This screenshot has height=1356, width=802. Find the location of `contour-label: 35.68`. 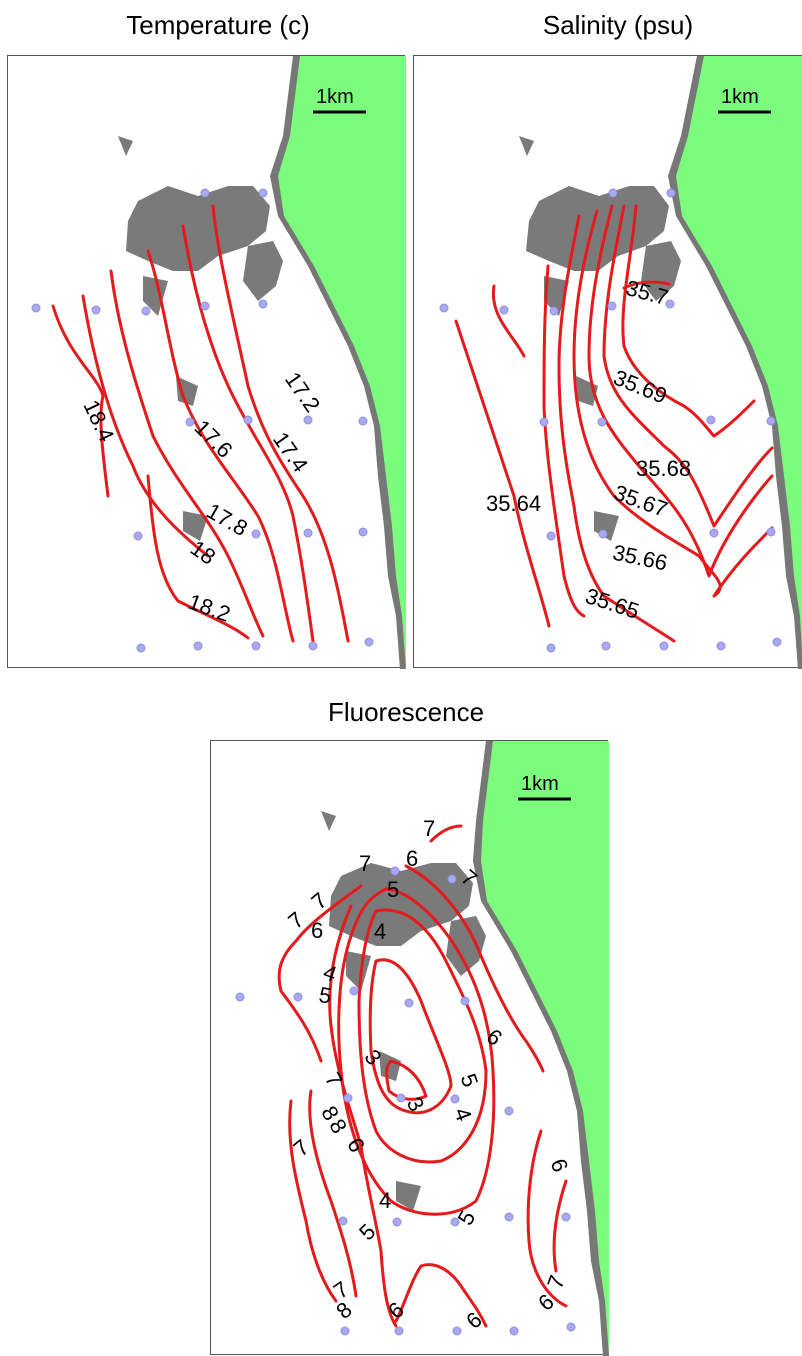

contour-label: 35.68 is located at coordinates (663, 468).